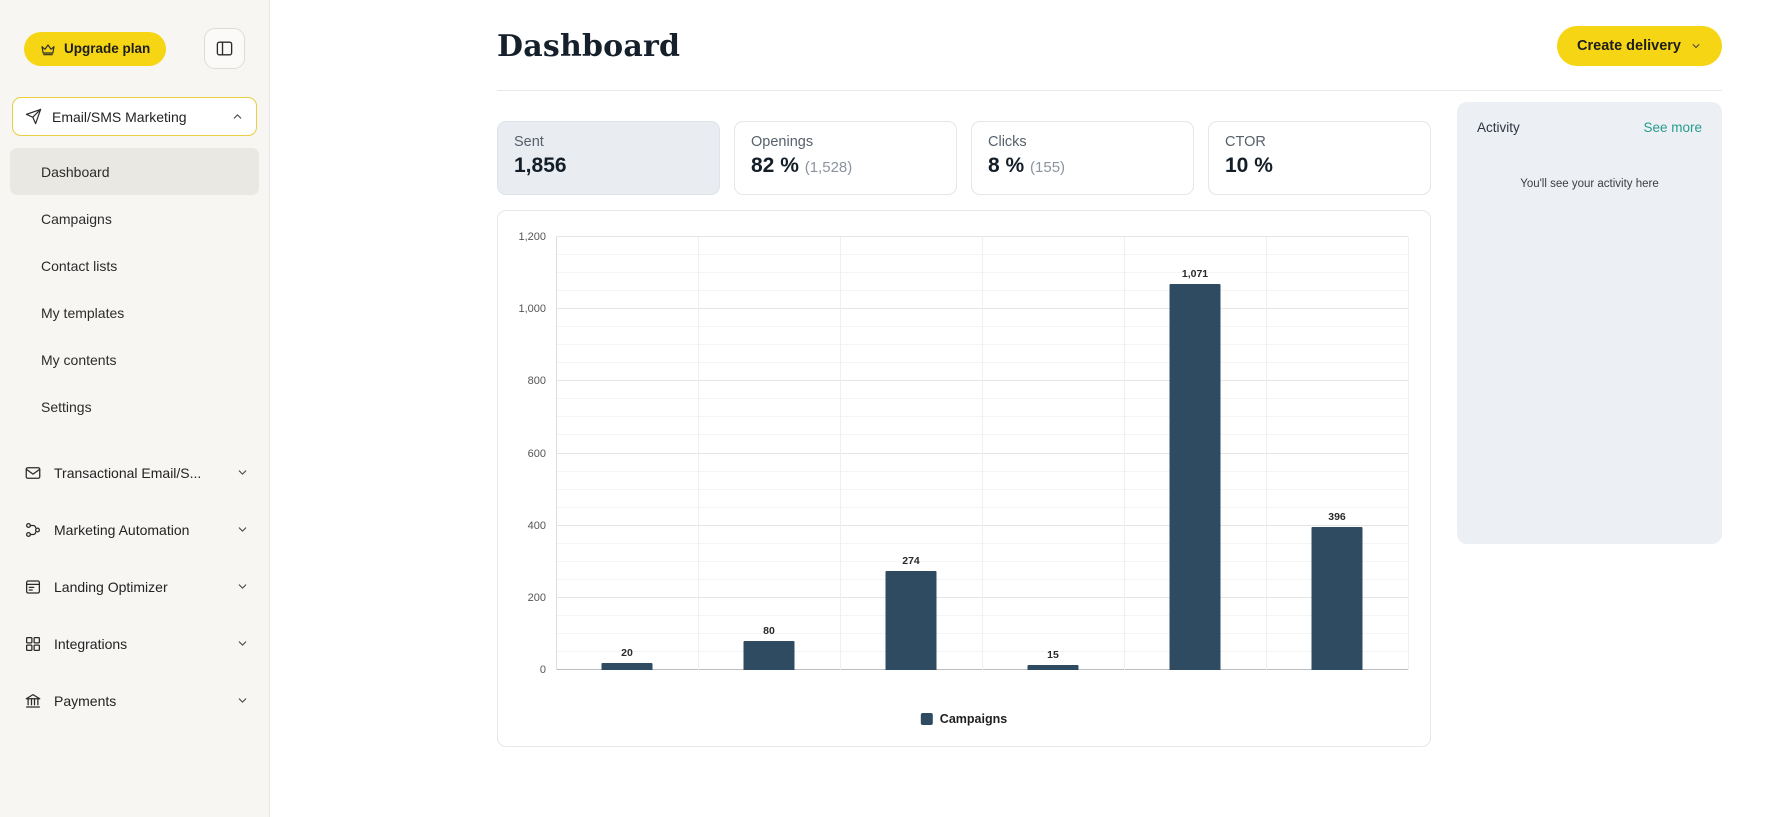  Describe the element at coordinates (33, 116) in the screenshot. I see `paper-plane-icon` at that location.